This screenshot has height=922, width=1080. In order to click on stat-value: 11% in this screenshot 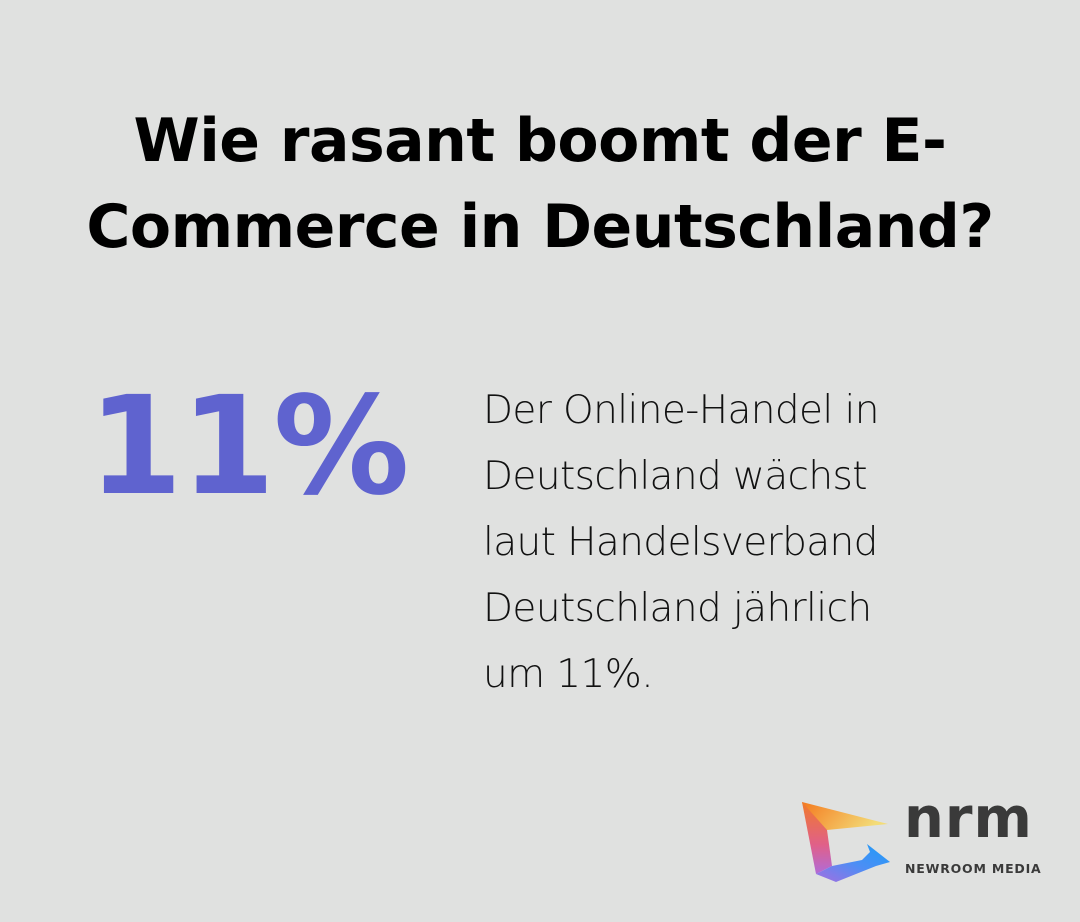, I will do `click(249, 447)`.